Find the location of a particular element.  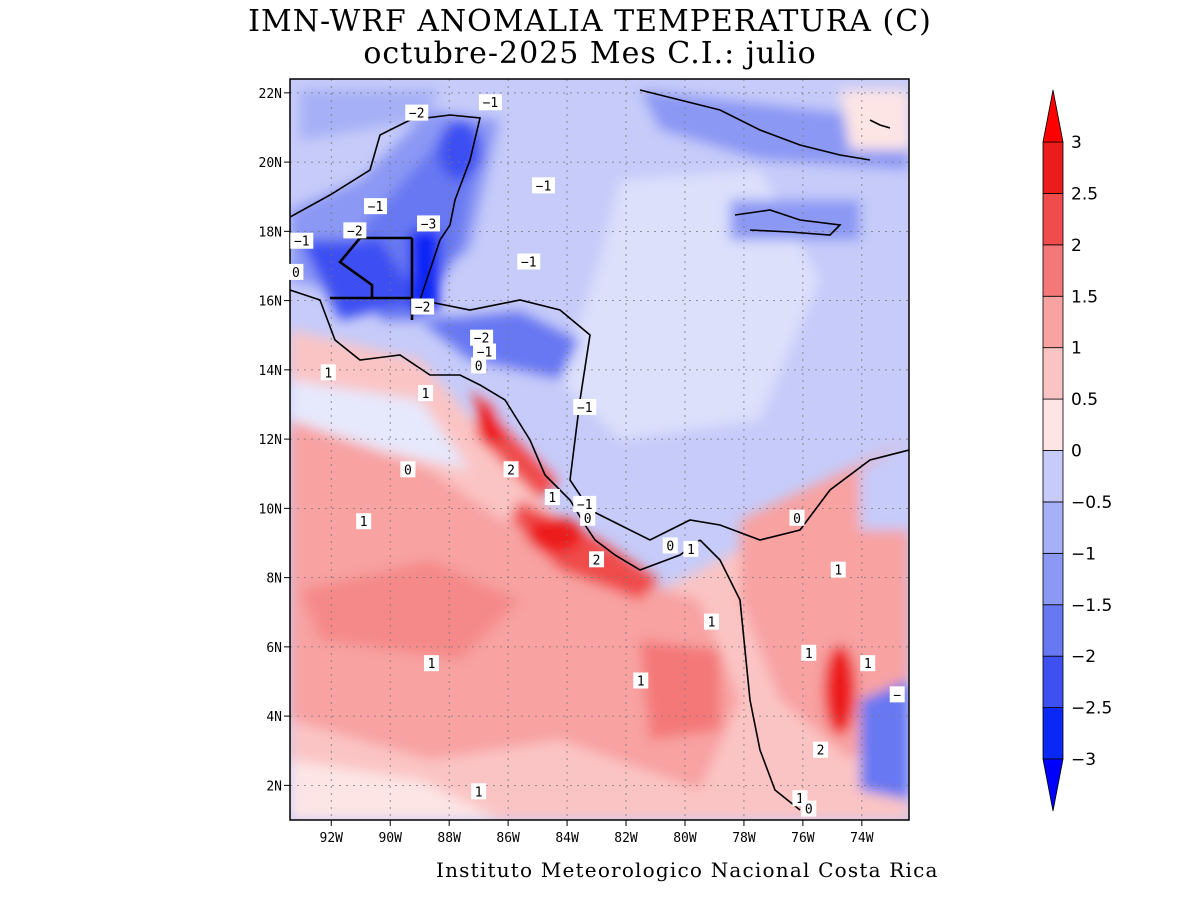

contour-label-text: −3 is located at coordinates (429, 224).